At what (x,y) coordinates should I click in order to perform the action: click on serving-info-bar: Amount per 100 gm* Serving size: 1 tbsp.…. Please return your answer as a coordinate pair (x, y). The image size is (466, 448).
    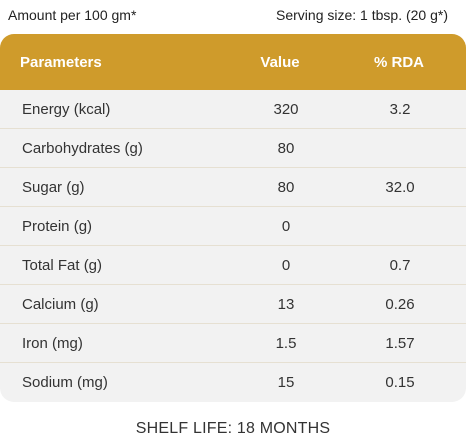
    Looking at the image, I should click on (228, 15).